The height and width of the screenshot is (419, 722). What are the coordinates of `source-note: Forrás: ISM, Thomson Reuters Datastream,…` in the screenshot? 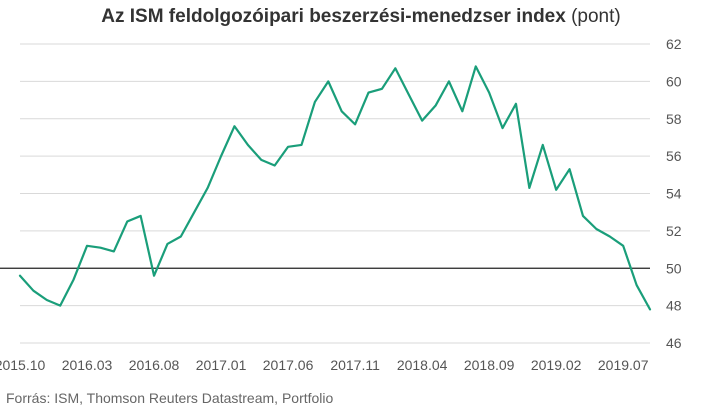 It's located at (170, 398).